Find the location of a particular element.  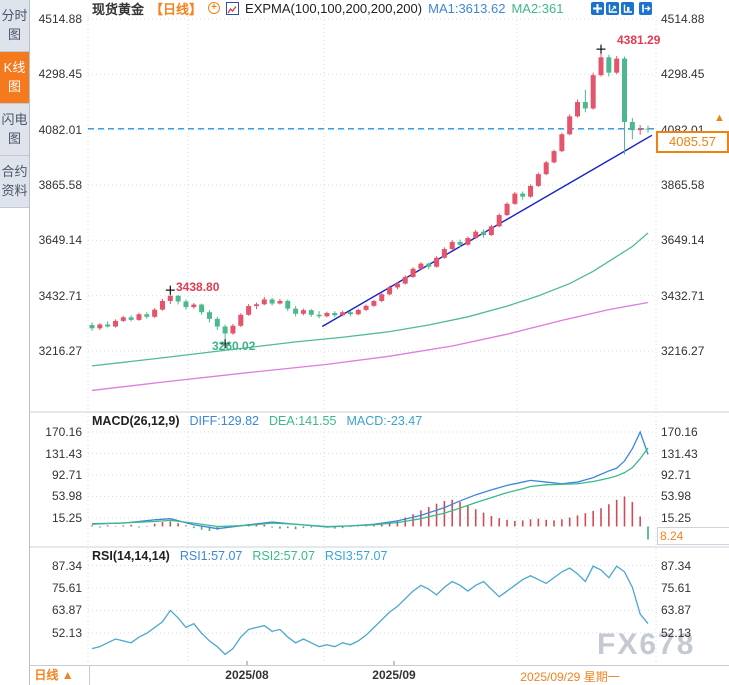

collapse-panel-icon is located at coordinates (645, 8).